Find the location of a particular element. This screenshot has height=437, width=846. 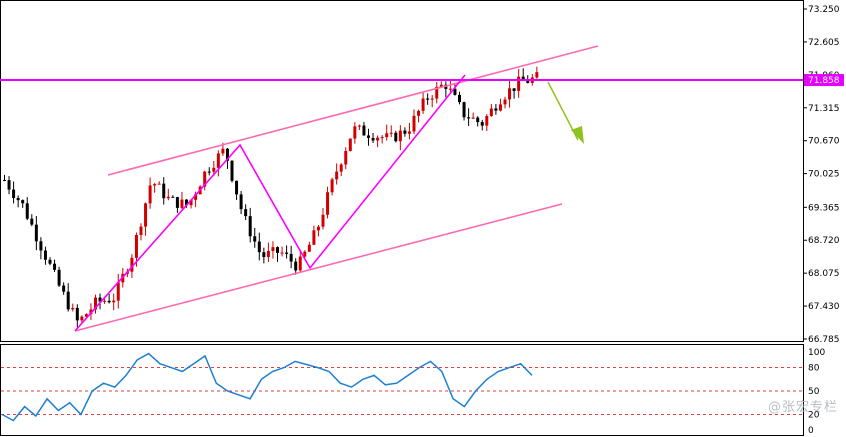

price-tick-label-7: 68.720 is located at coordinates (824, 241).